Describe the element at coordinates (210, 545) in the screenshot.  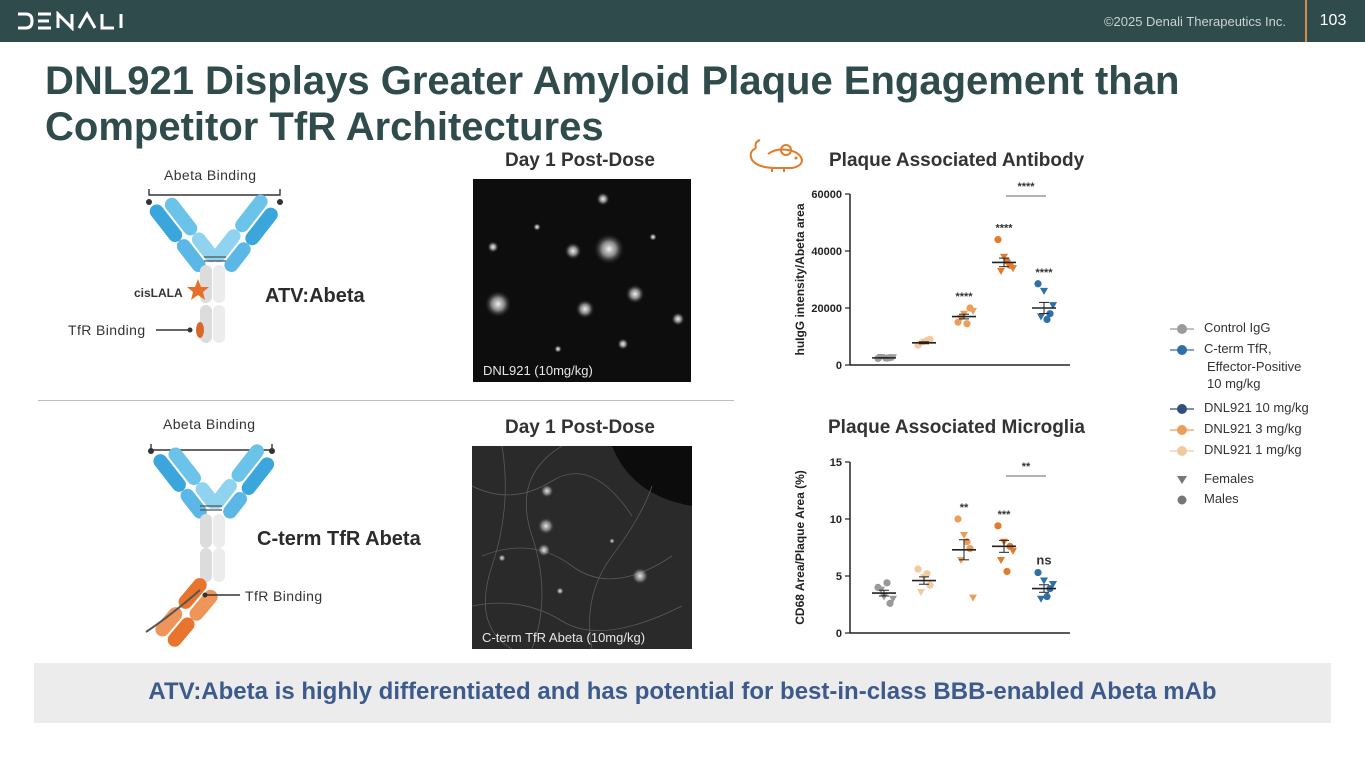
I see `cterm-tfr-antibody-icon` at that location.